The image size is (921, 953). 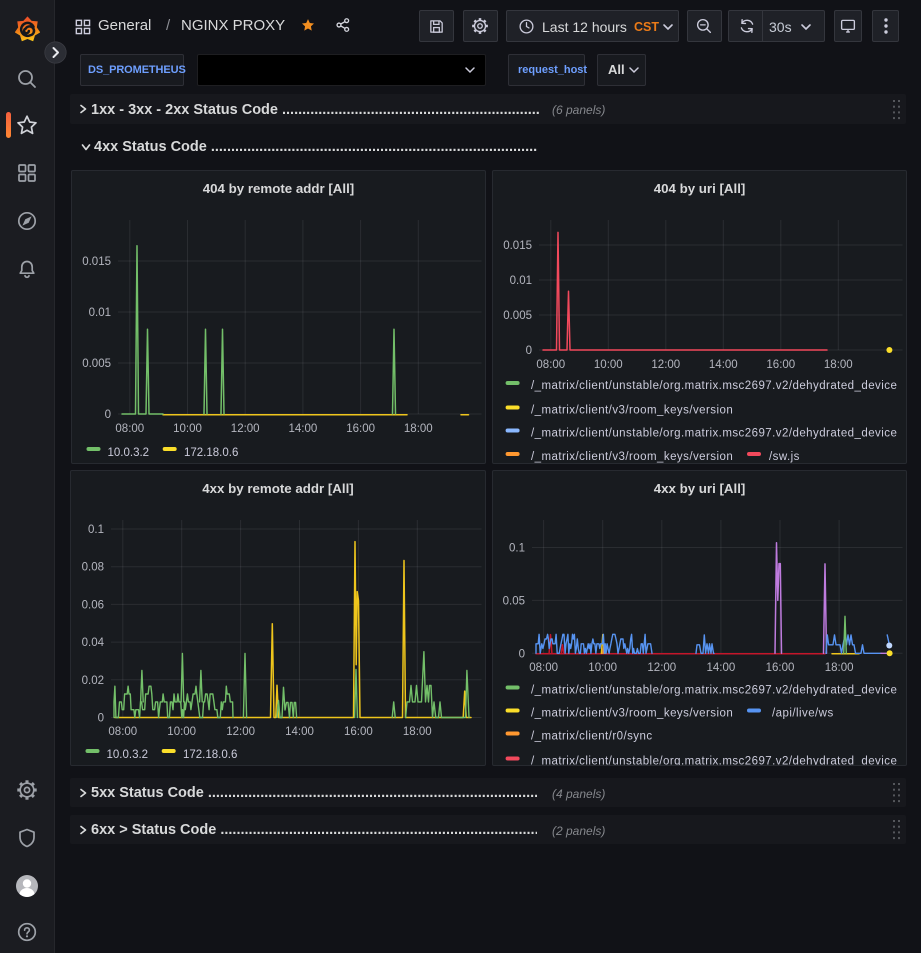 I want to click on svg-text: 0.04, so click(x=93, y=643).